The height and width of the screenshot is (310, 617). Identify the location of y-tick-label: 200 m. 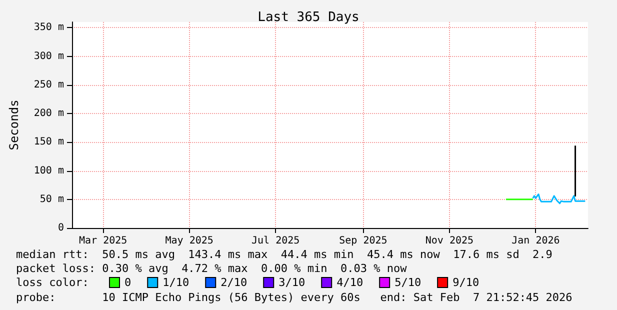
(49, 114).